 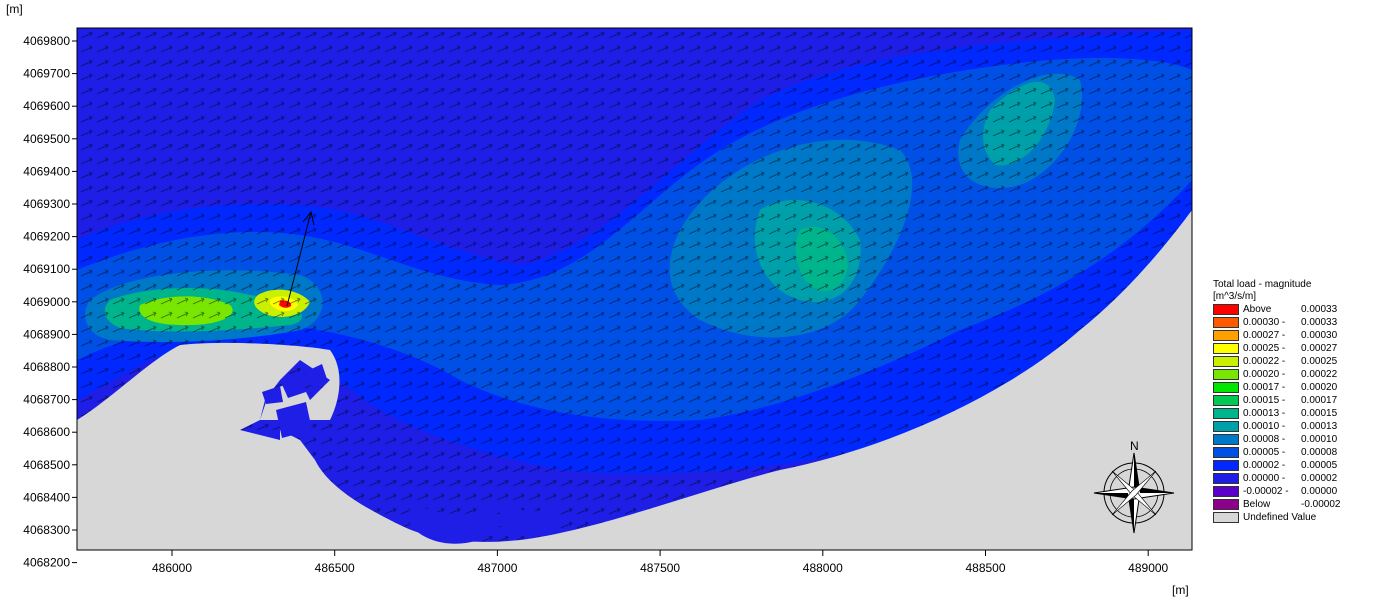 I want to click on legend-item-range: 0.00010, so click(x=1319, y=439).